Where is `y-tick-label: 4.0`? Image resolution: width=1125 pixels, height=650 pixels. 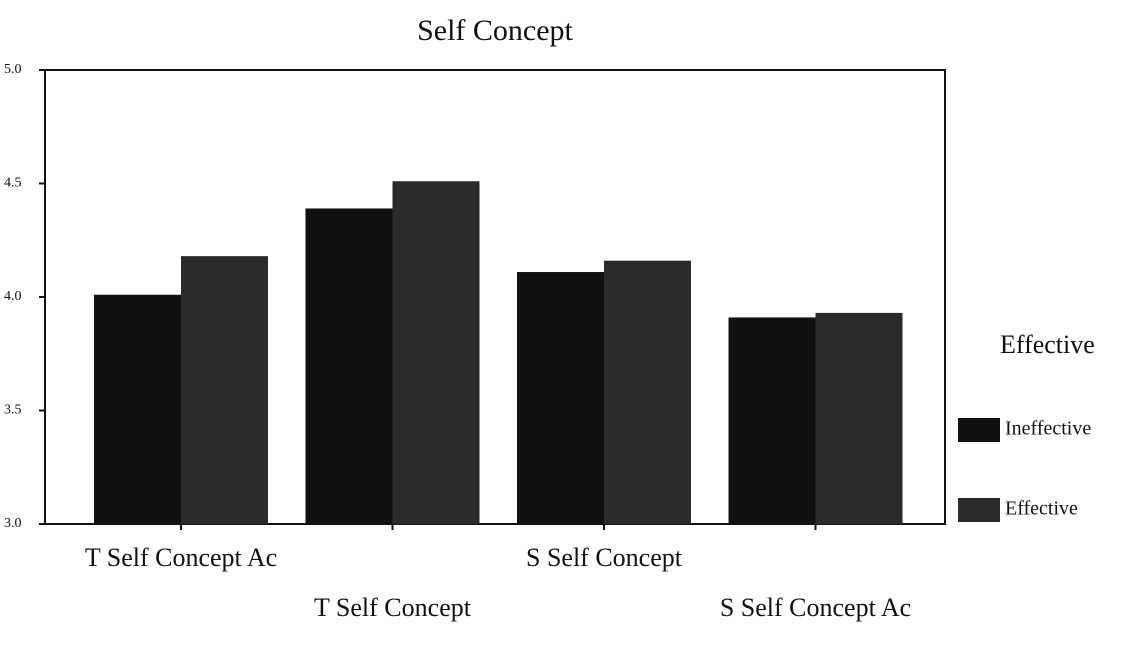
y-tick-label: 4.0 is located at coordinates (13, 296).